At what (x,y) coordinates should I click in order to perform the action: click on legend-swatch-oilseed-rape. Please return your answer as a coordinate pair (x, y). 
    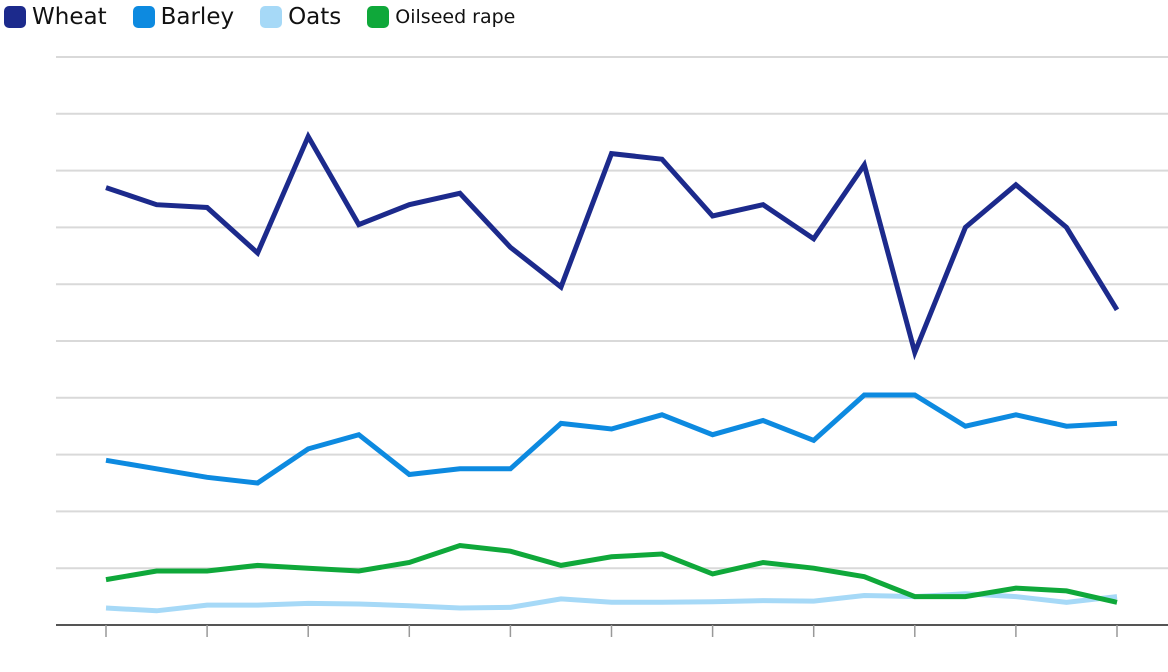
    Looking at the image, I should click on (378, 17).